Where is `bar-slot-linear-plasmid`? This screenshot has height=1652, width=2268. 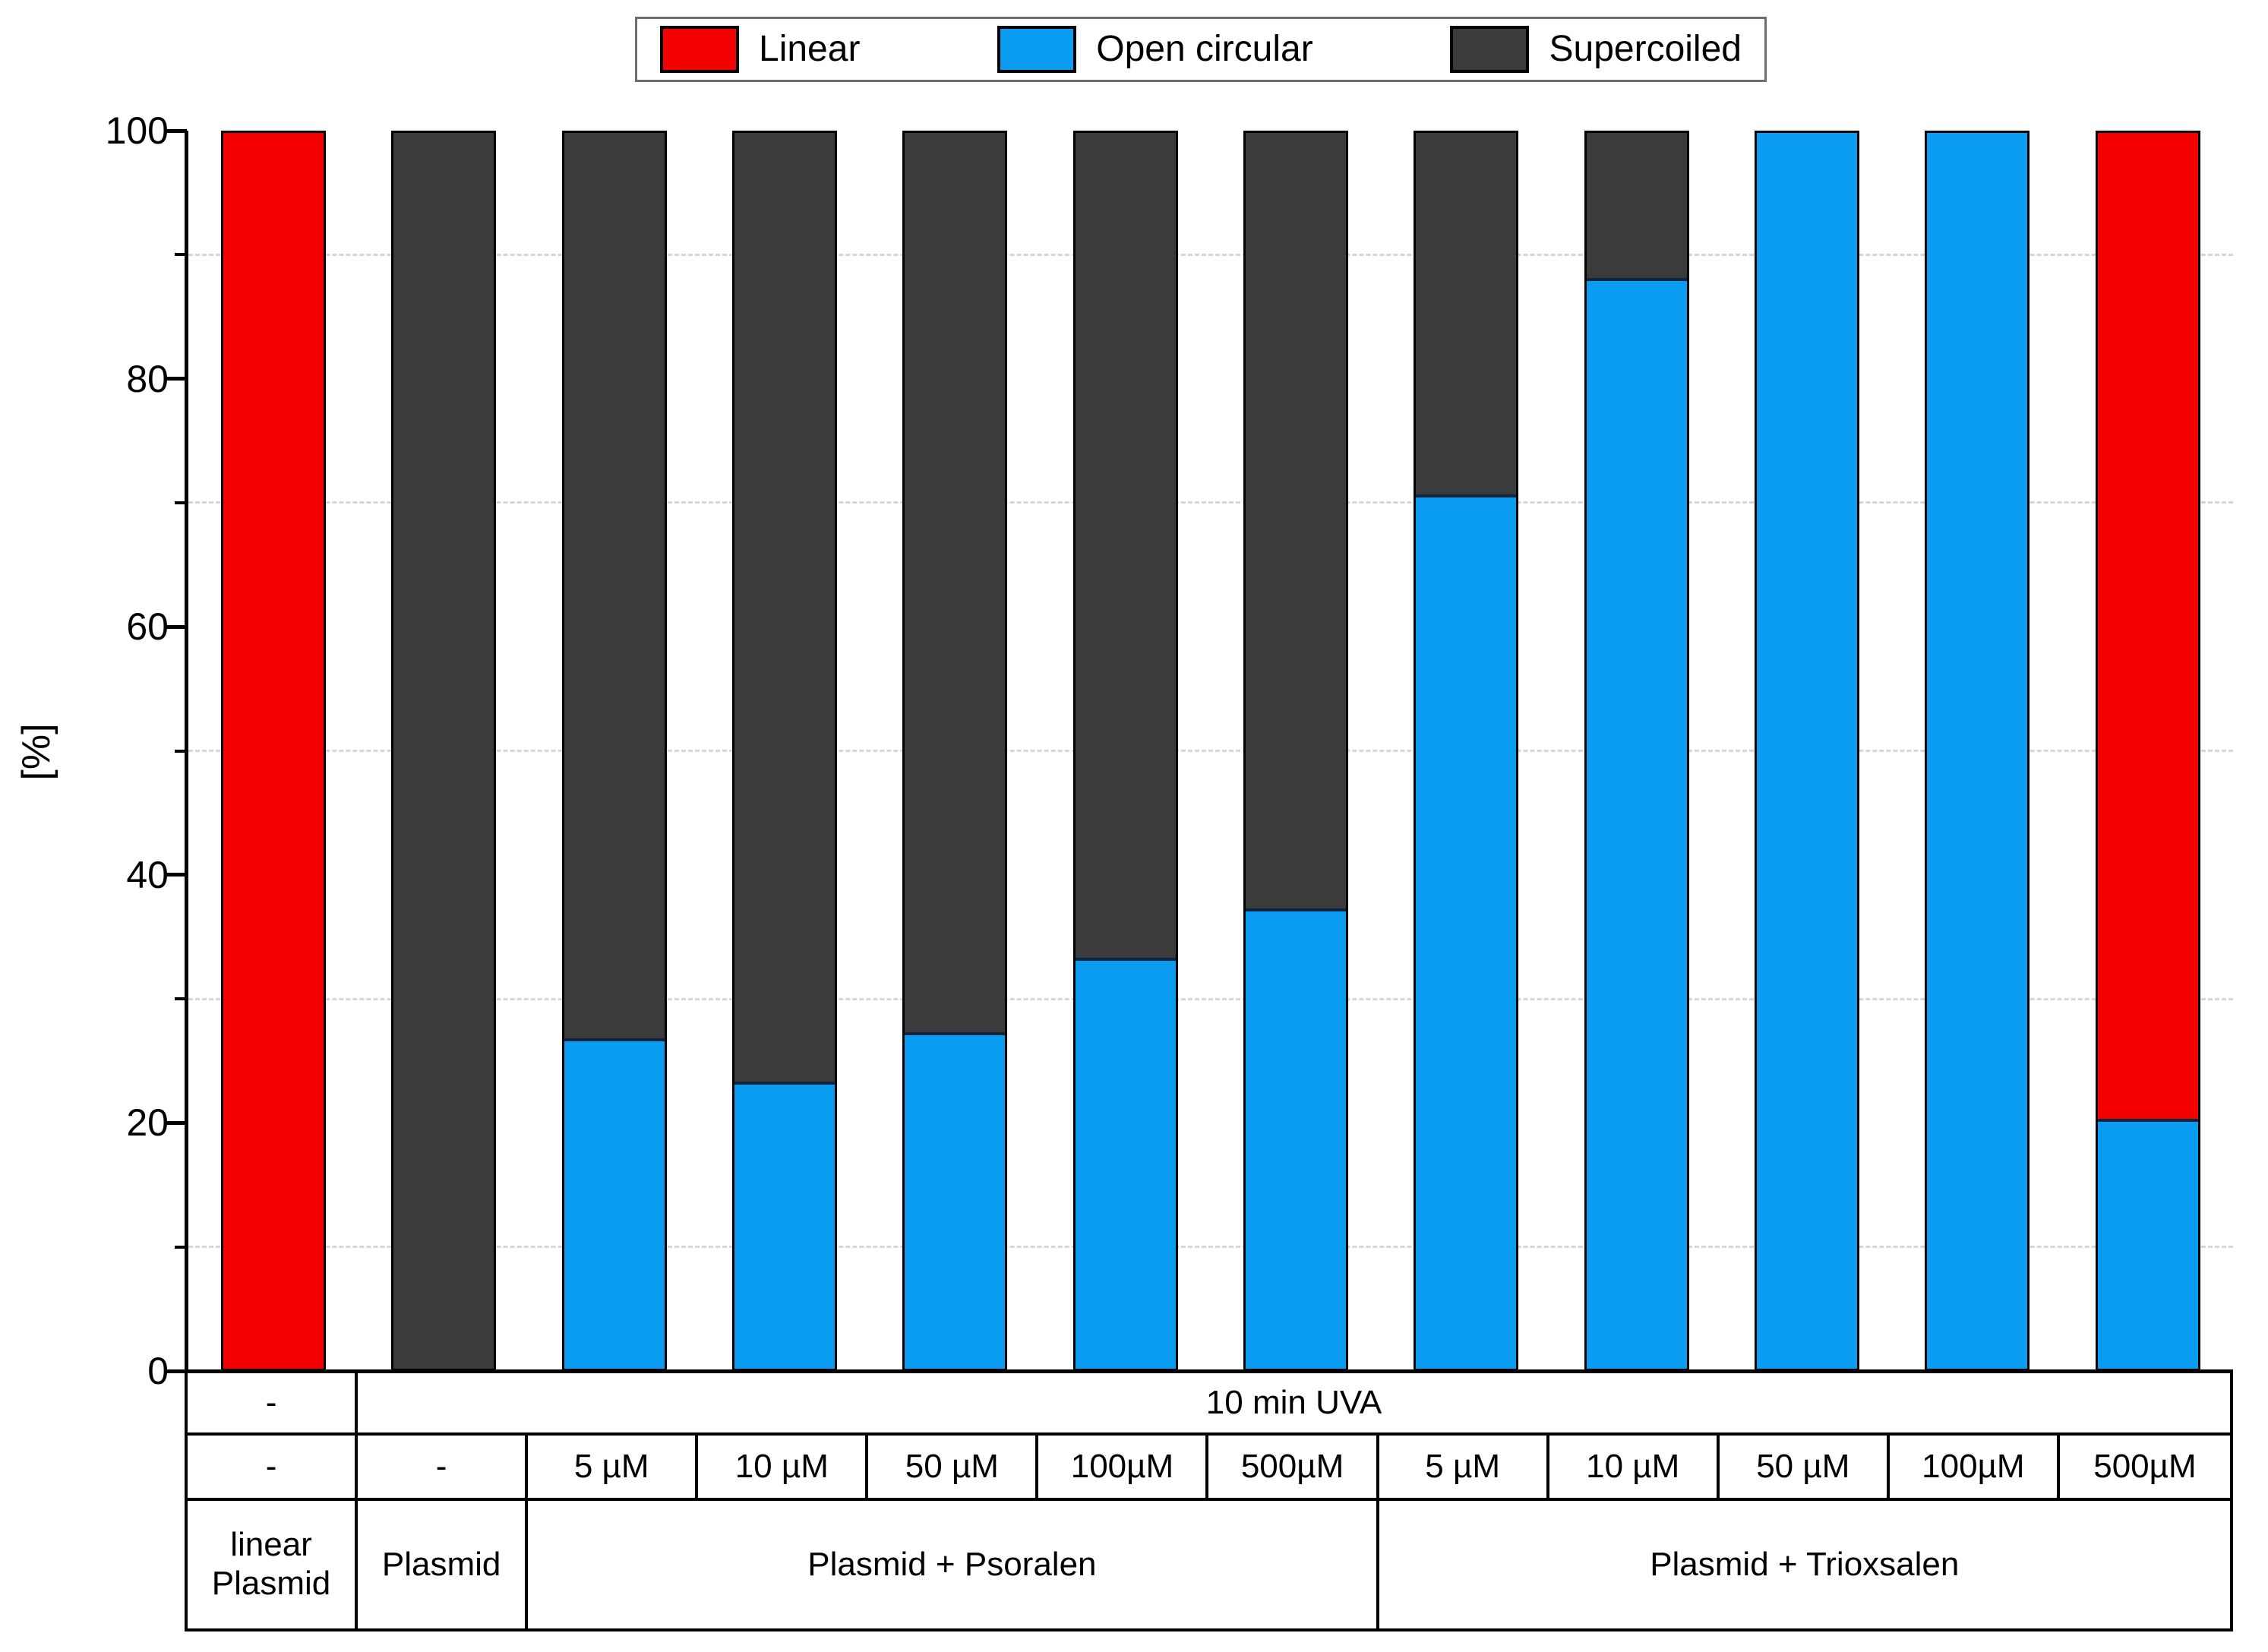
bar-slot-linear-plasmid is located at coordinates (273, 751).